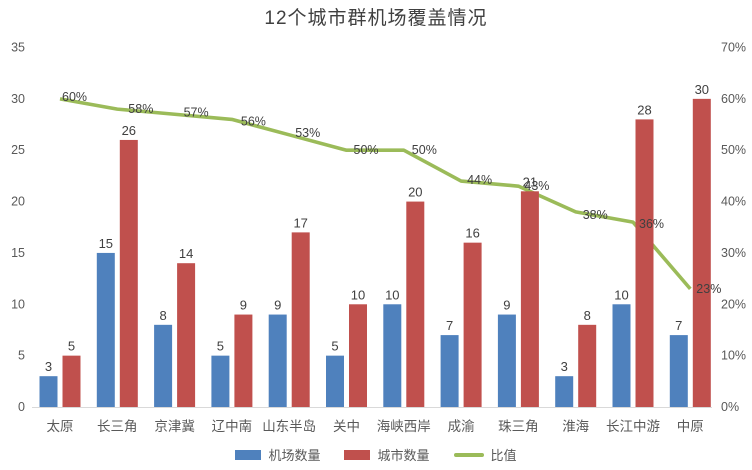  I want to click on left-axis-tick-label: 10, so click(18, 304).